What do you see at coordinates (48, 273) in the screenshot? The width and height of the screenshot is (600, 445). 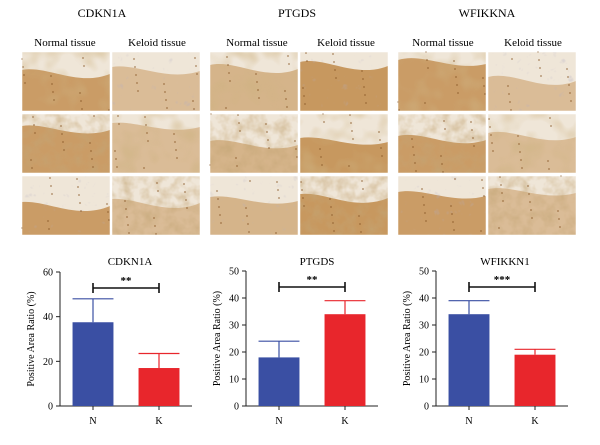 I see `y-tick-label: 60` at bounding box center [48, 273].